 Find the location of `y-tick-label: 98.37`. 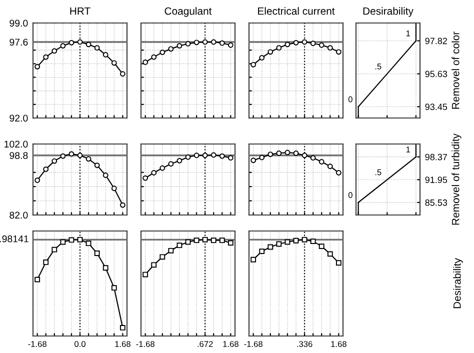

y-tick-label: 98.37 is located at coordinates (436, 157).